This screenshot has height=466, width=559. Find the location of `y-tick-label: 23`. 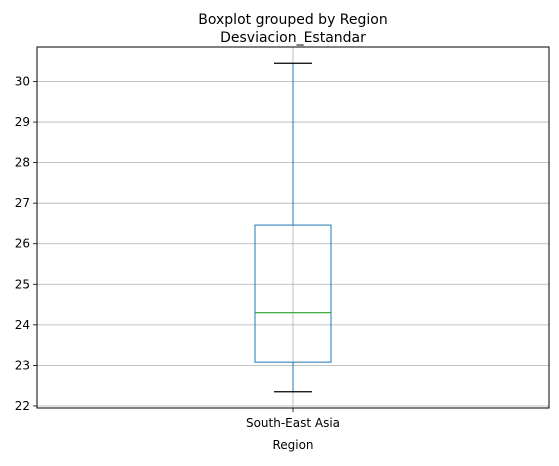

y-tick-label: 23 is located at coordinates (22, 365).